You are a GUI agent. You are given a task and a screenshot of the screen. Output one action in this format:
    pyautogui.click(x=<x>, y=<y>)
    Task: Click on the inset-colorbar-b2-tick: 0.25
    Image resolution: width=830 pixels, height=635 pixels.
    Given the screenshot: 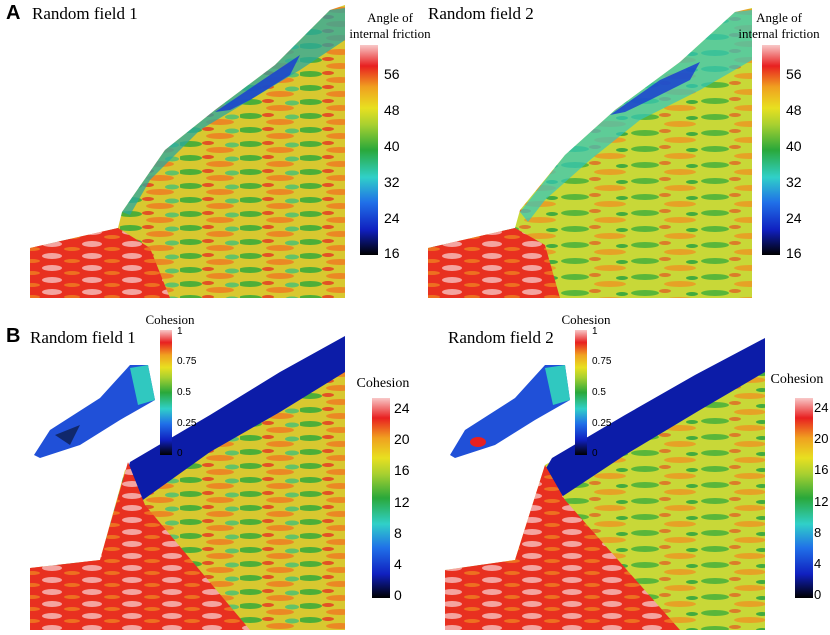 What is the action you would take?
    pyautogui.click(x=602, y=423)
    